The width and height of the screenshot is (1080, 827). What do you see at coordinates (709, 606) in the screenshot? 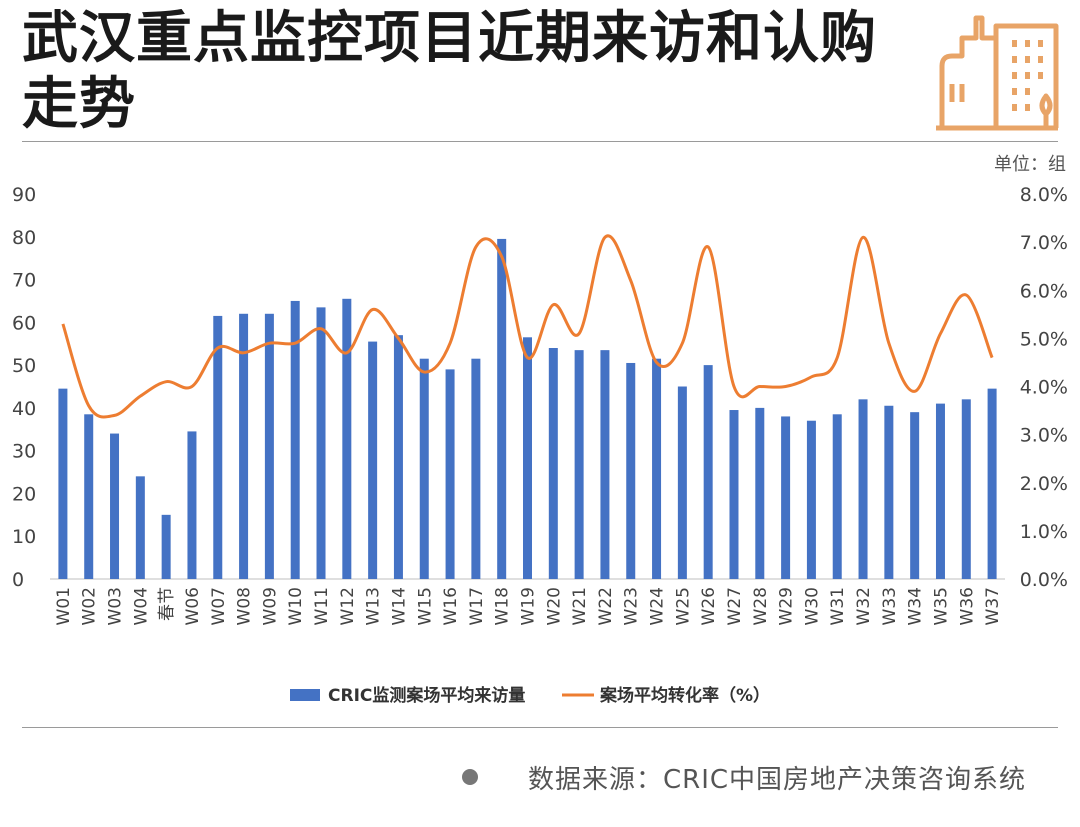
I see `x-axis-tick-label: W26` at bounding box center [709, 606].